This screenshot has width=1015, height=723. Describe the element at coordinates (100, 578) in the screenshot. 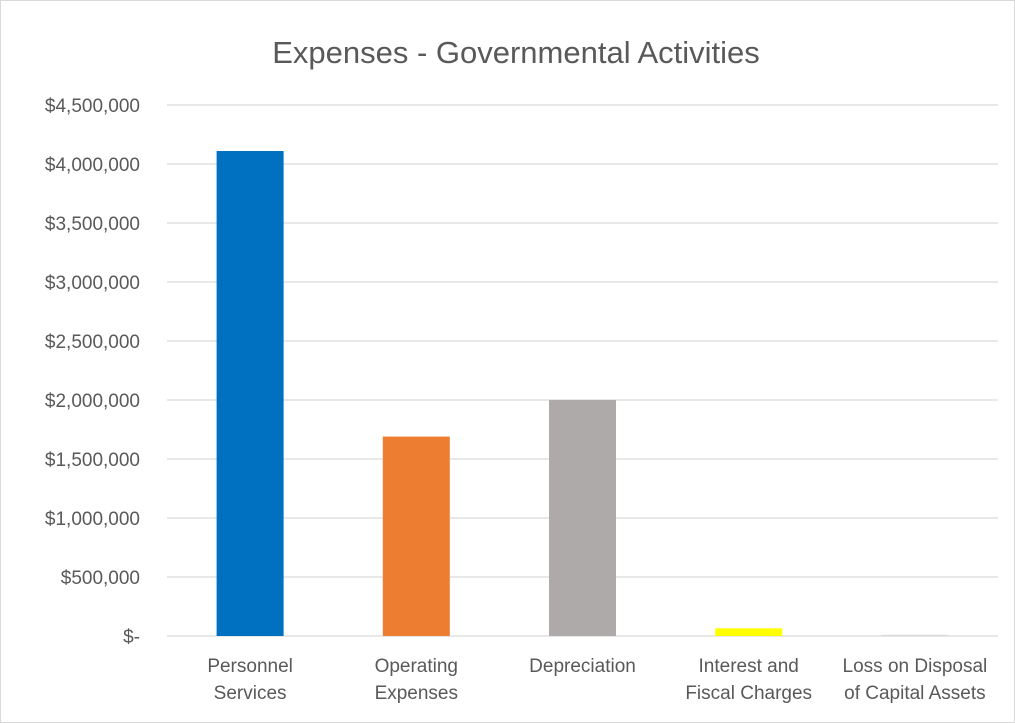

I see `y-tick-label: $500,000` at that location.